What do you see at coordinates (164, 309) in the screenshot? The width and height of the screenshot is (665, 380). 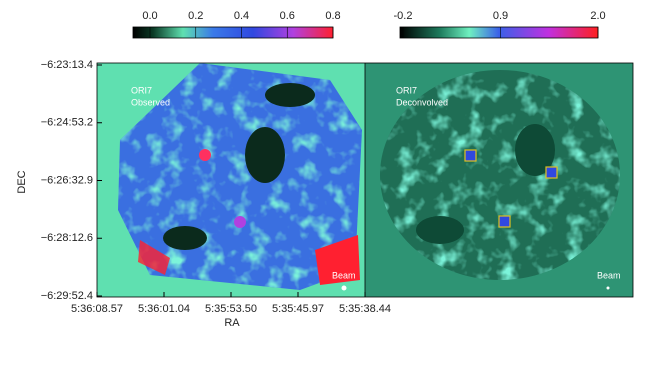 I see `x-tick-label: 5:36:01.04` at bounding box center [164, 309].